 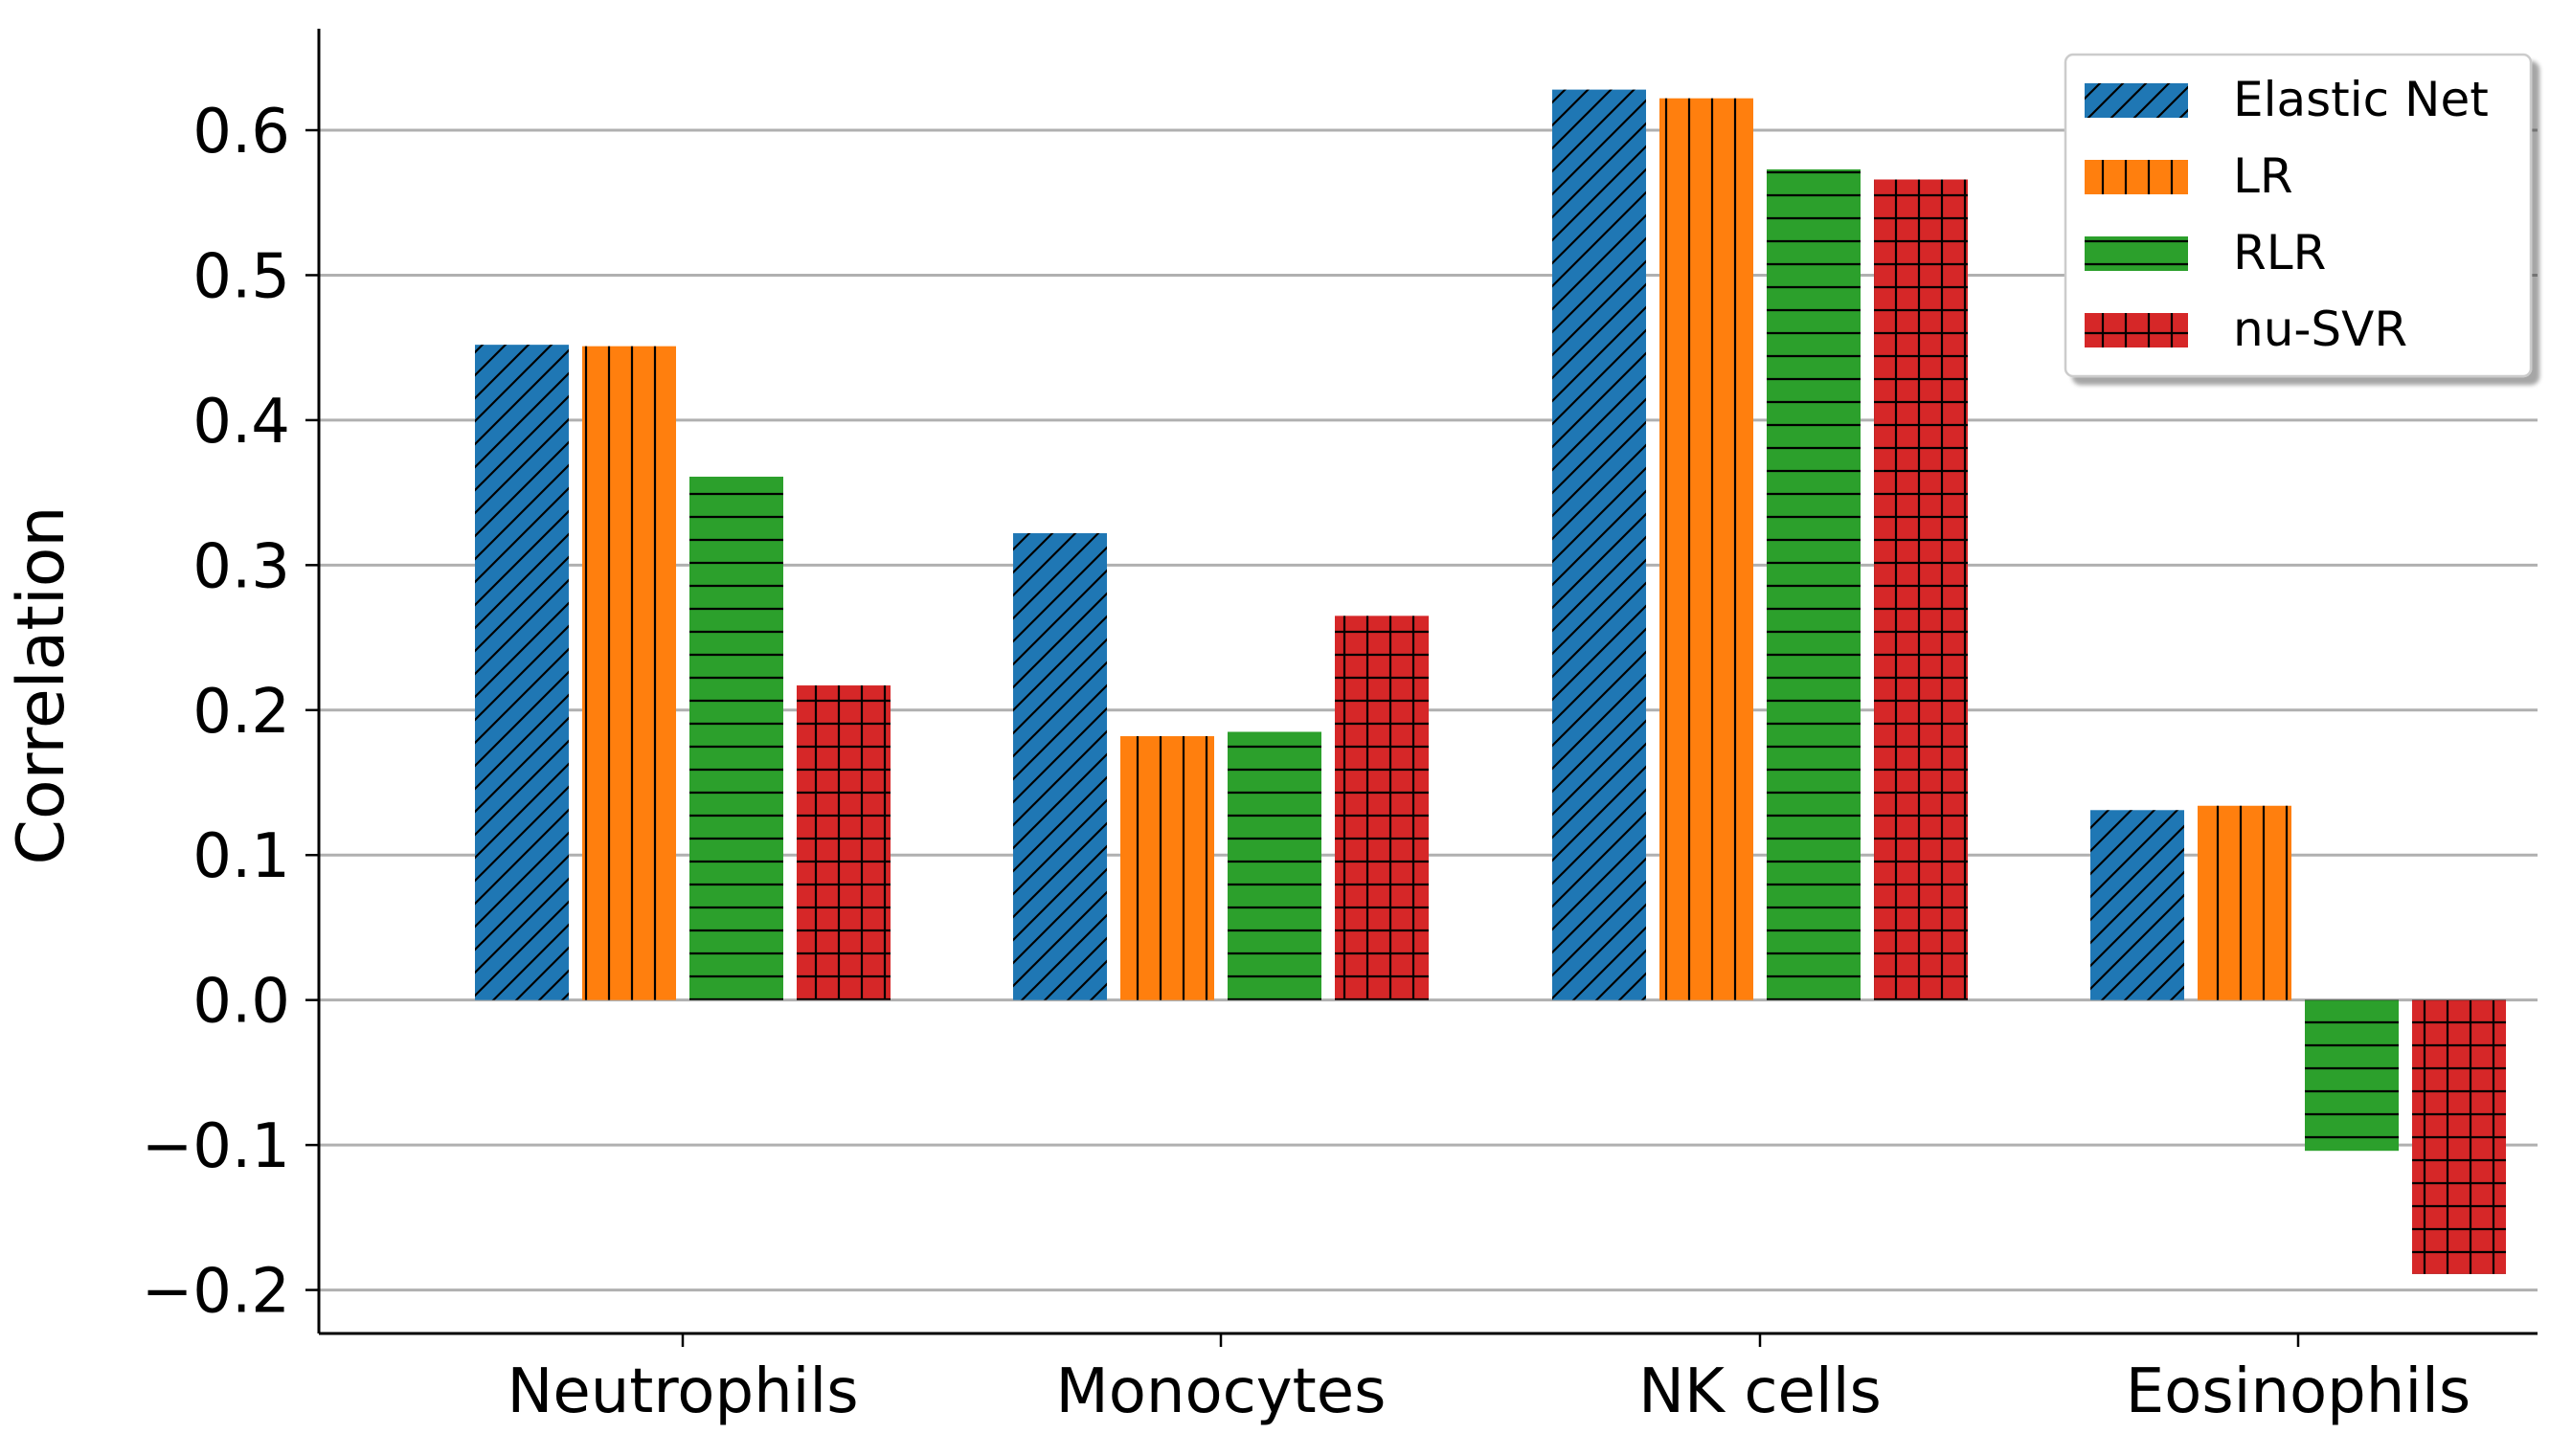 I want to click on legend-label: nu-SVR, so click(x=2320, y=330).